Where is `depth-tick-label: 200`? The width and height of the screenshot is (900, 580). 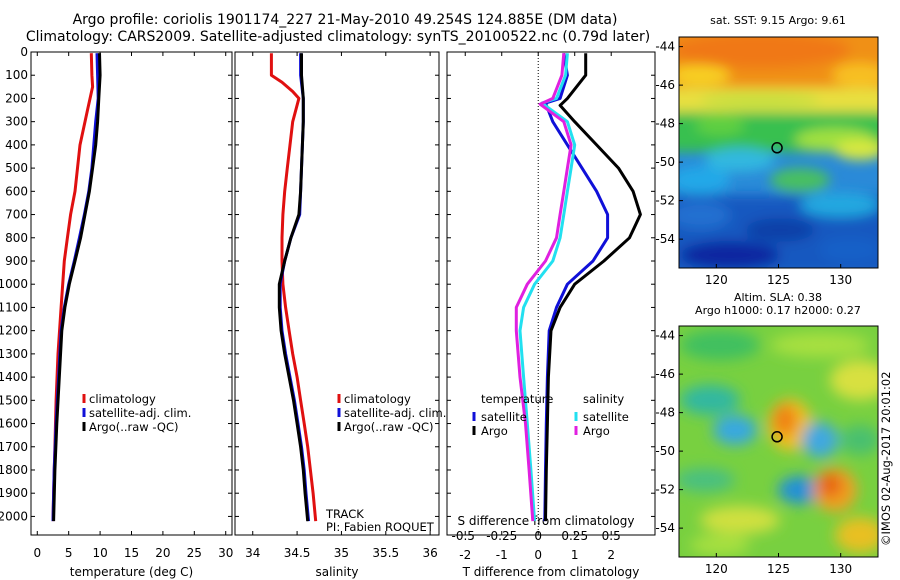 depth-tick-label: 200 is located at coordinates (16, 98).